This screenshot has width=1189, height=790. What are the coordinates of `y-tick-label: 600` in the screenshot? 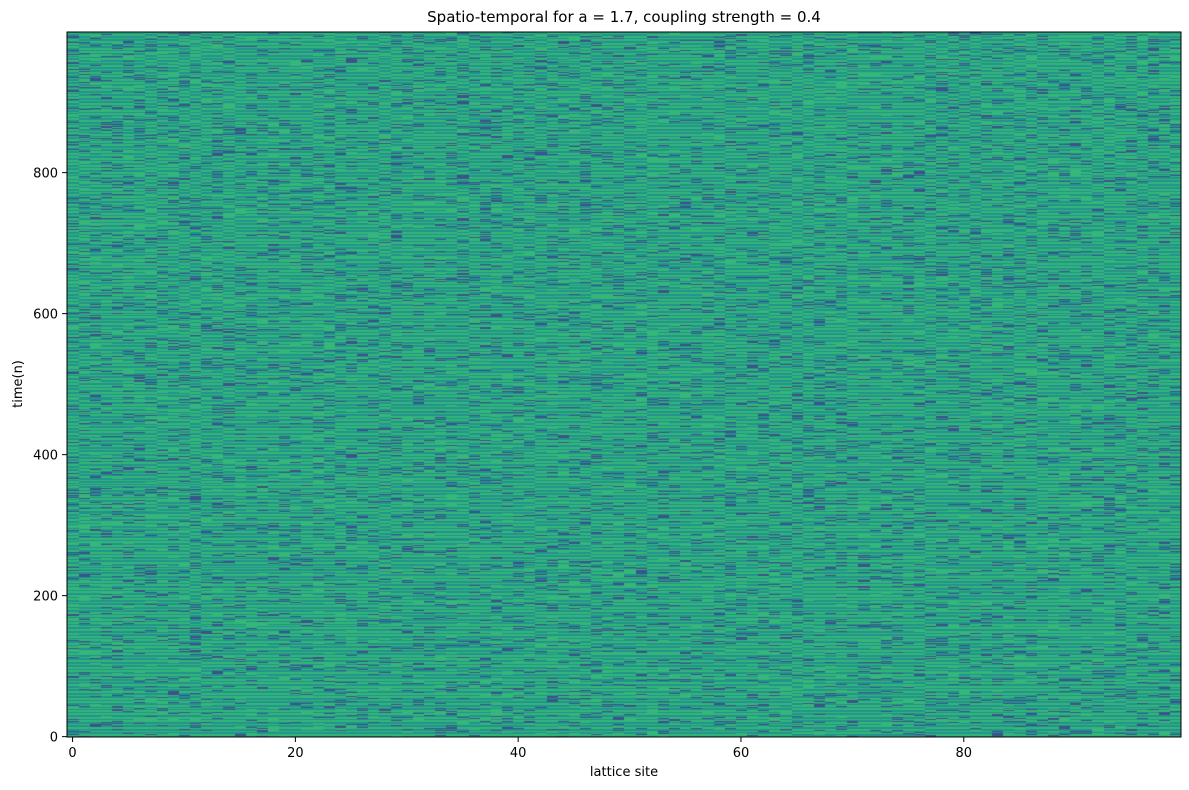 It's located at (45, 315).